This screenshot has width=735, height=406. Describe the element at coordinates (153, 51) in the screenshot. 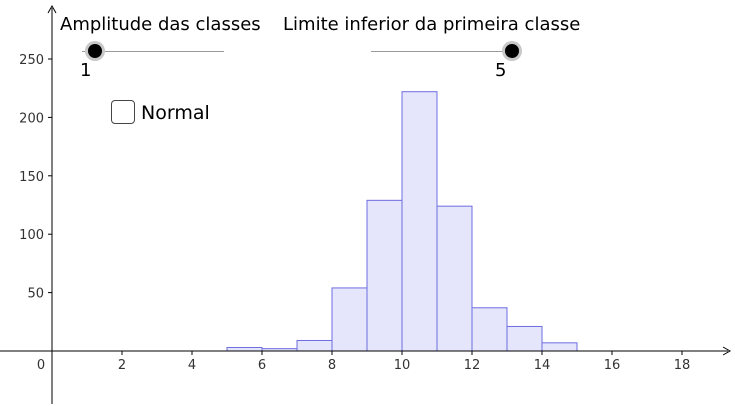

I see `amplitude-slider-track` at that location.